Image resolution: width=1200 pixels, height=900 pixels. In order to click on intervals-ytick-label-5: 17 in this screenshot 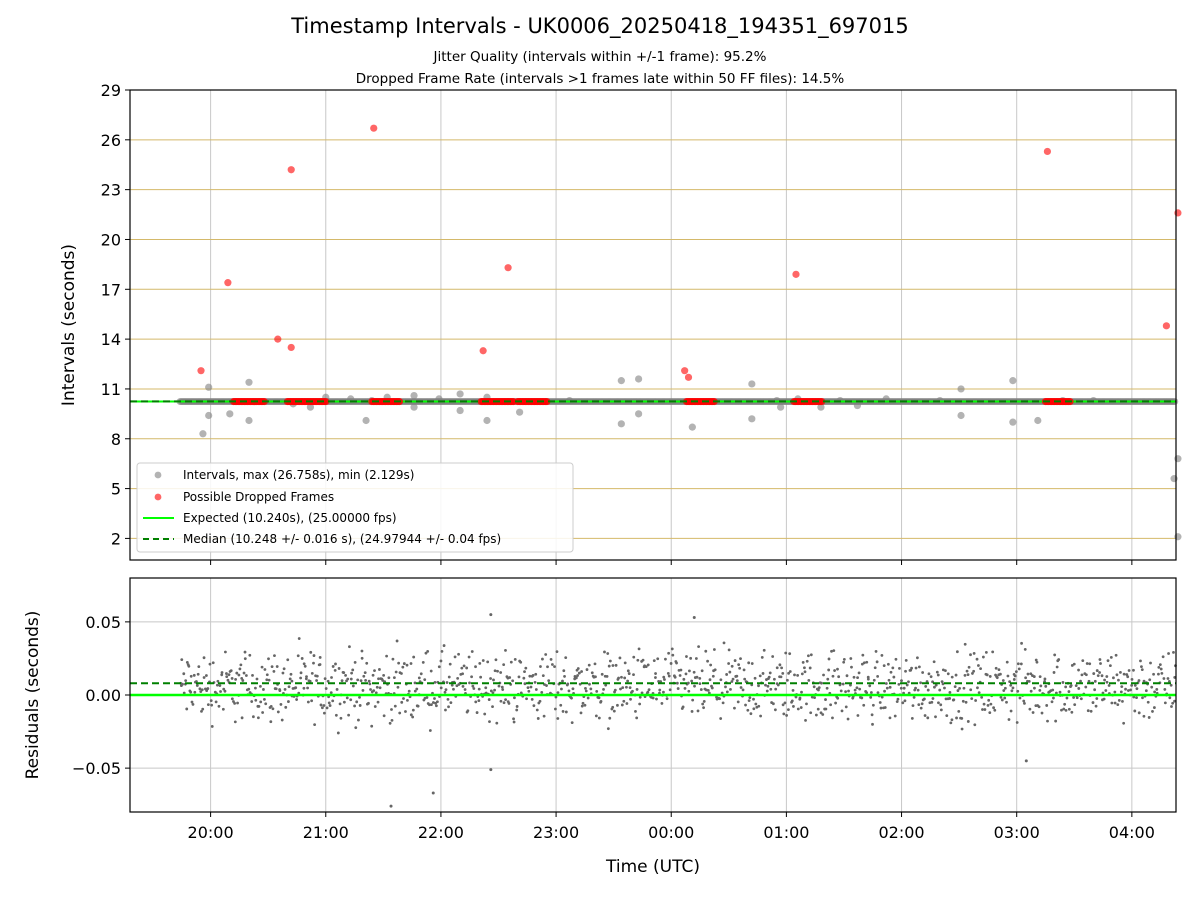, I will do `click(111, 289)`.